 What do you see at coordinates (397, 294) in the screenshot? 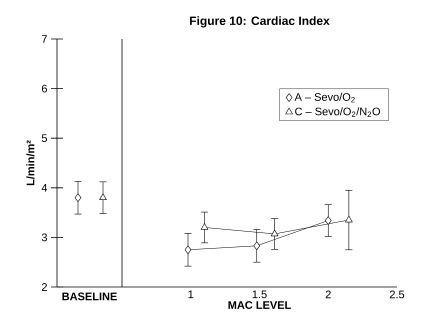
I see `x-tick-label: 2.5` at bounding box center [397, 294].